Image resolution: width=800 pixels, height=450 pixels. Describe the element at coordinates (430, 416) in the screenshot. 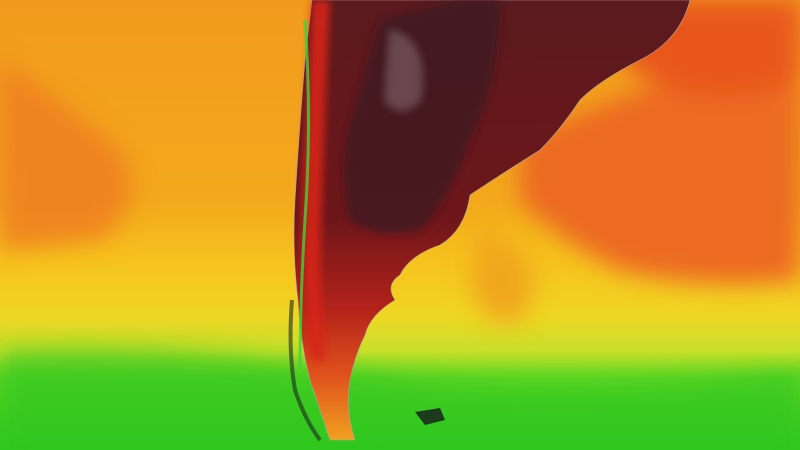

I see `falkland-islands` at that location.